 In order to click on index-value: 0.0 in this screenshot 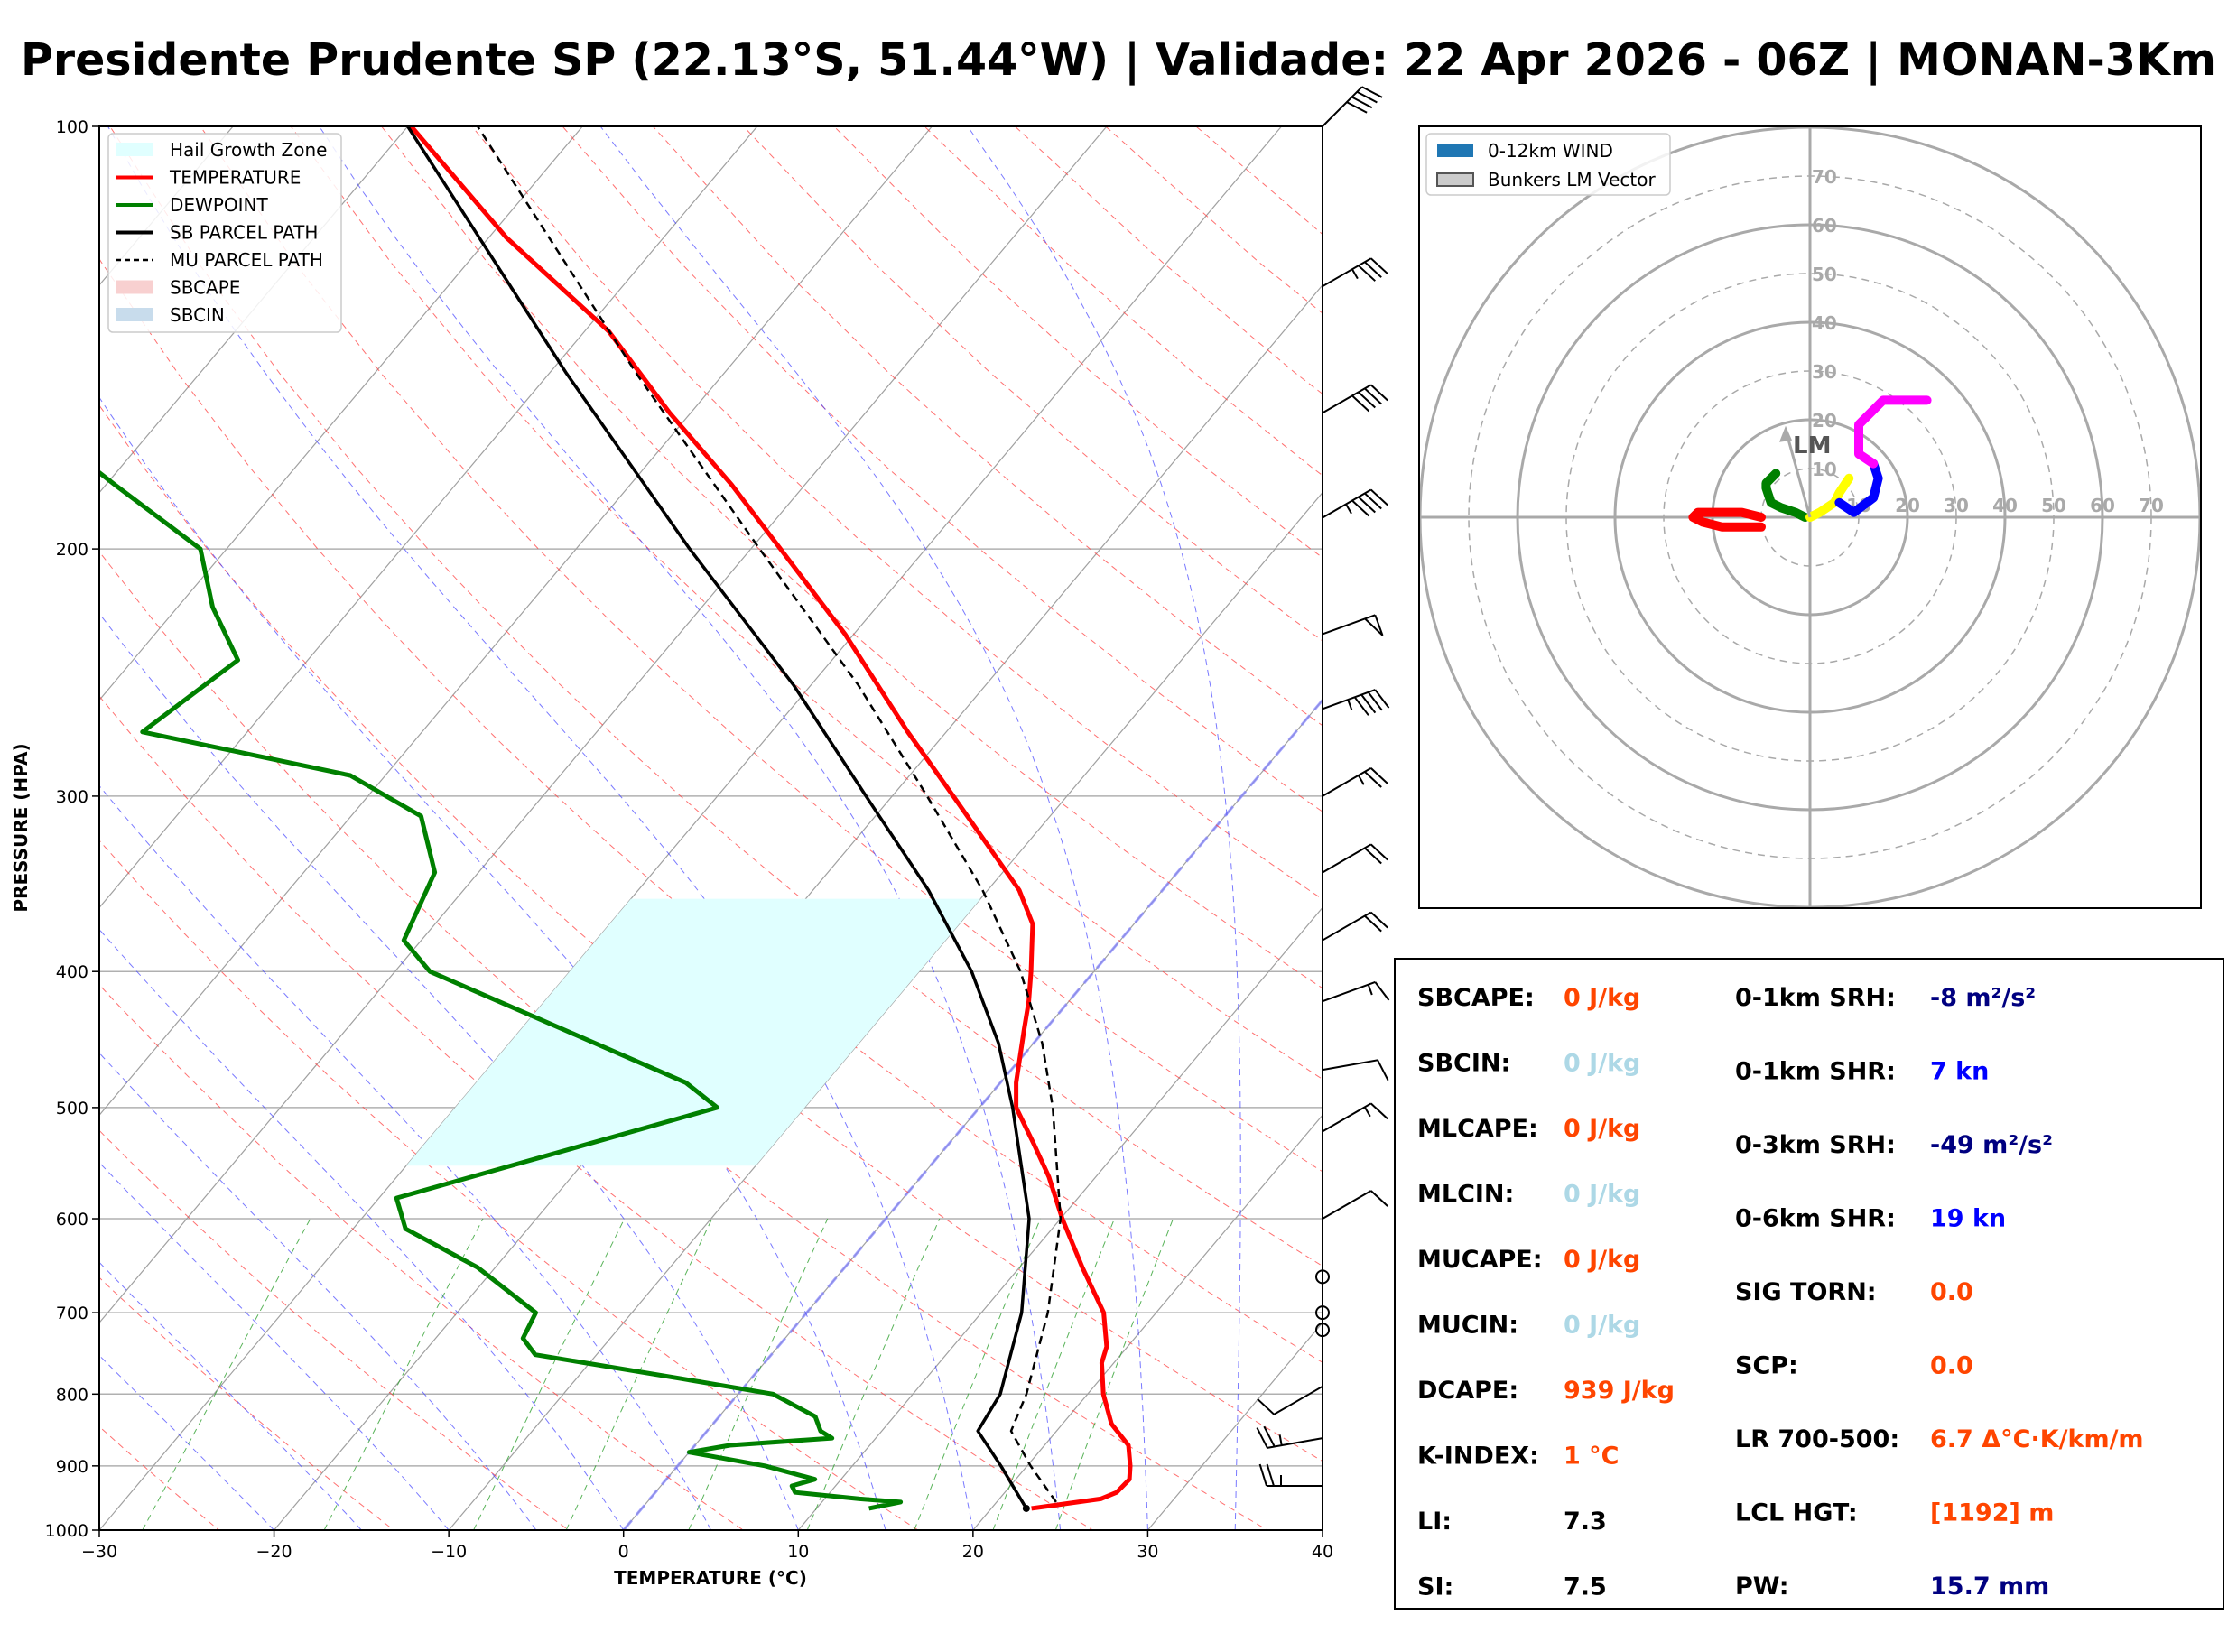, I will do `click(1951, 1366)`.